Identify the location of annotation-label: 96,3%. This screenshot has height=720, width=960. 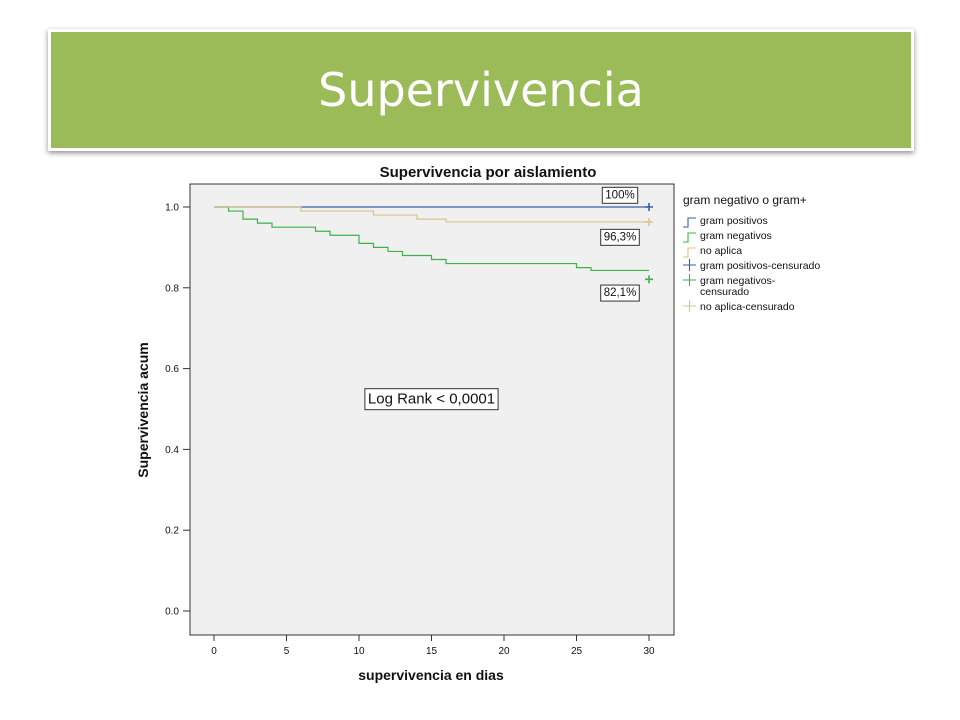
(620, 237).